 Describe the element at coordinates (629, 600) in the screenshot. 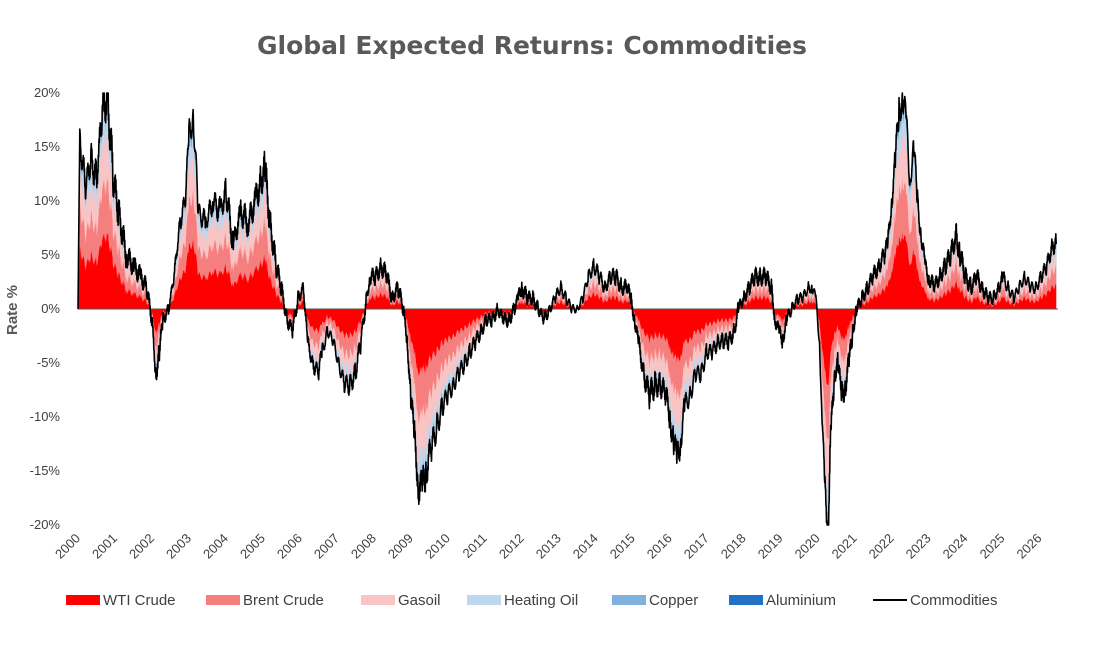

I see `legend-swatch-copper` at that location.